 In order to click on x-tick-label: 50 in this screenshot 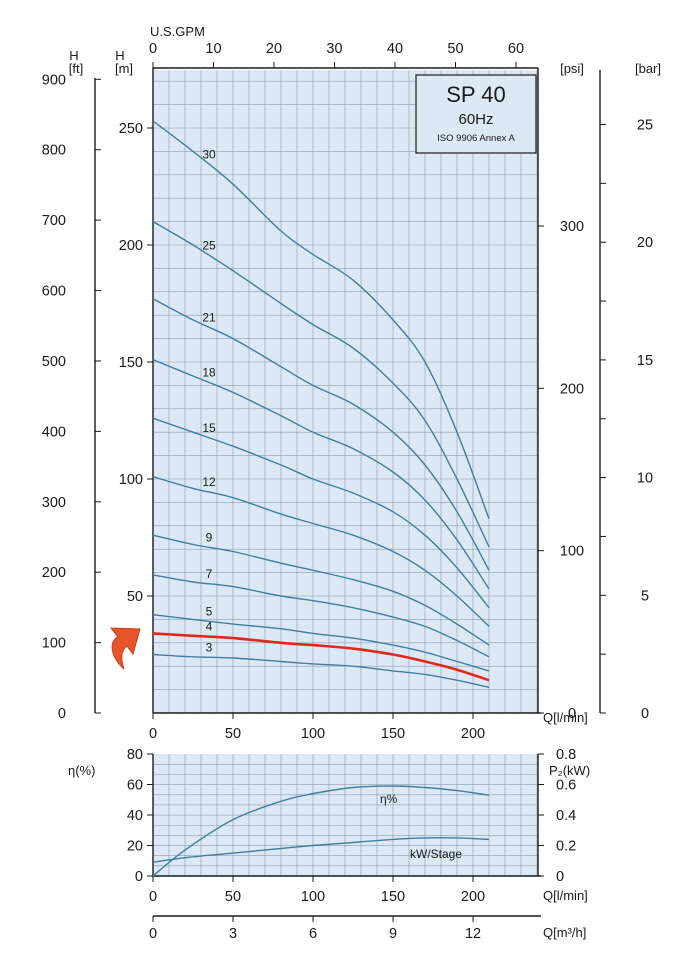, I will do `click(233, 734)`.